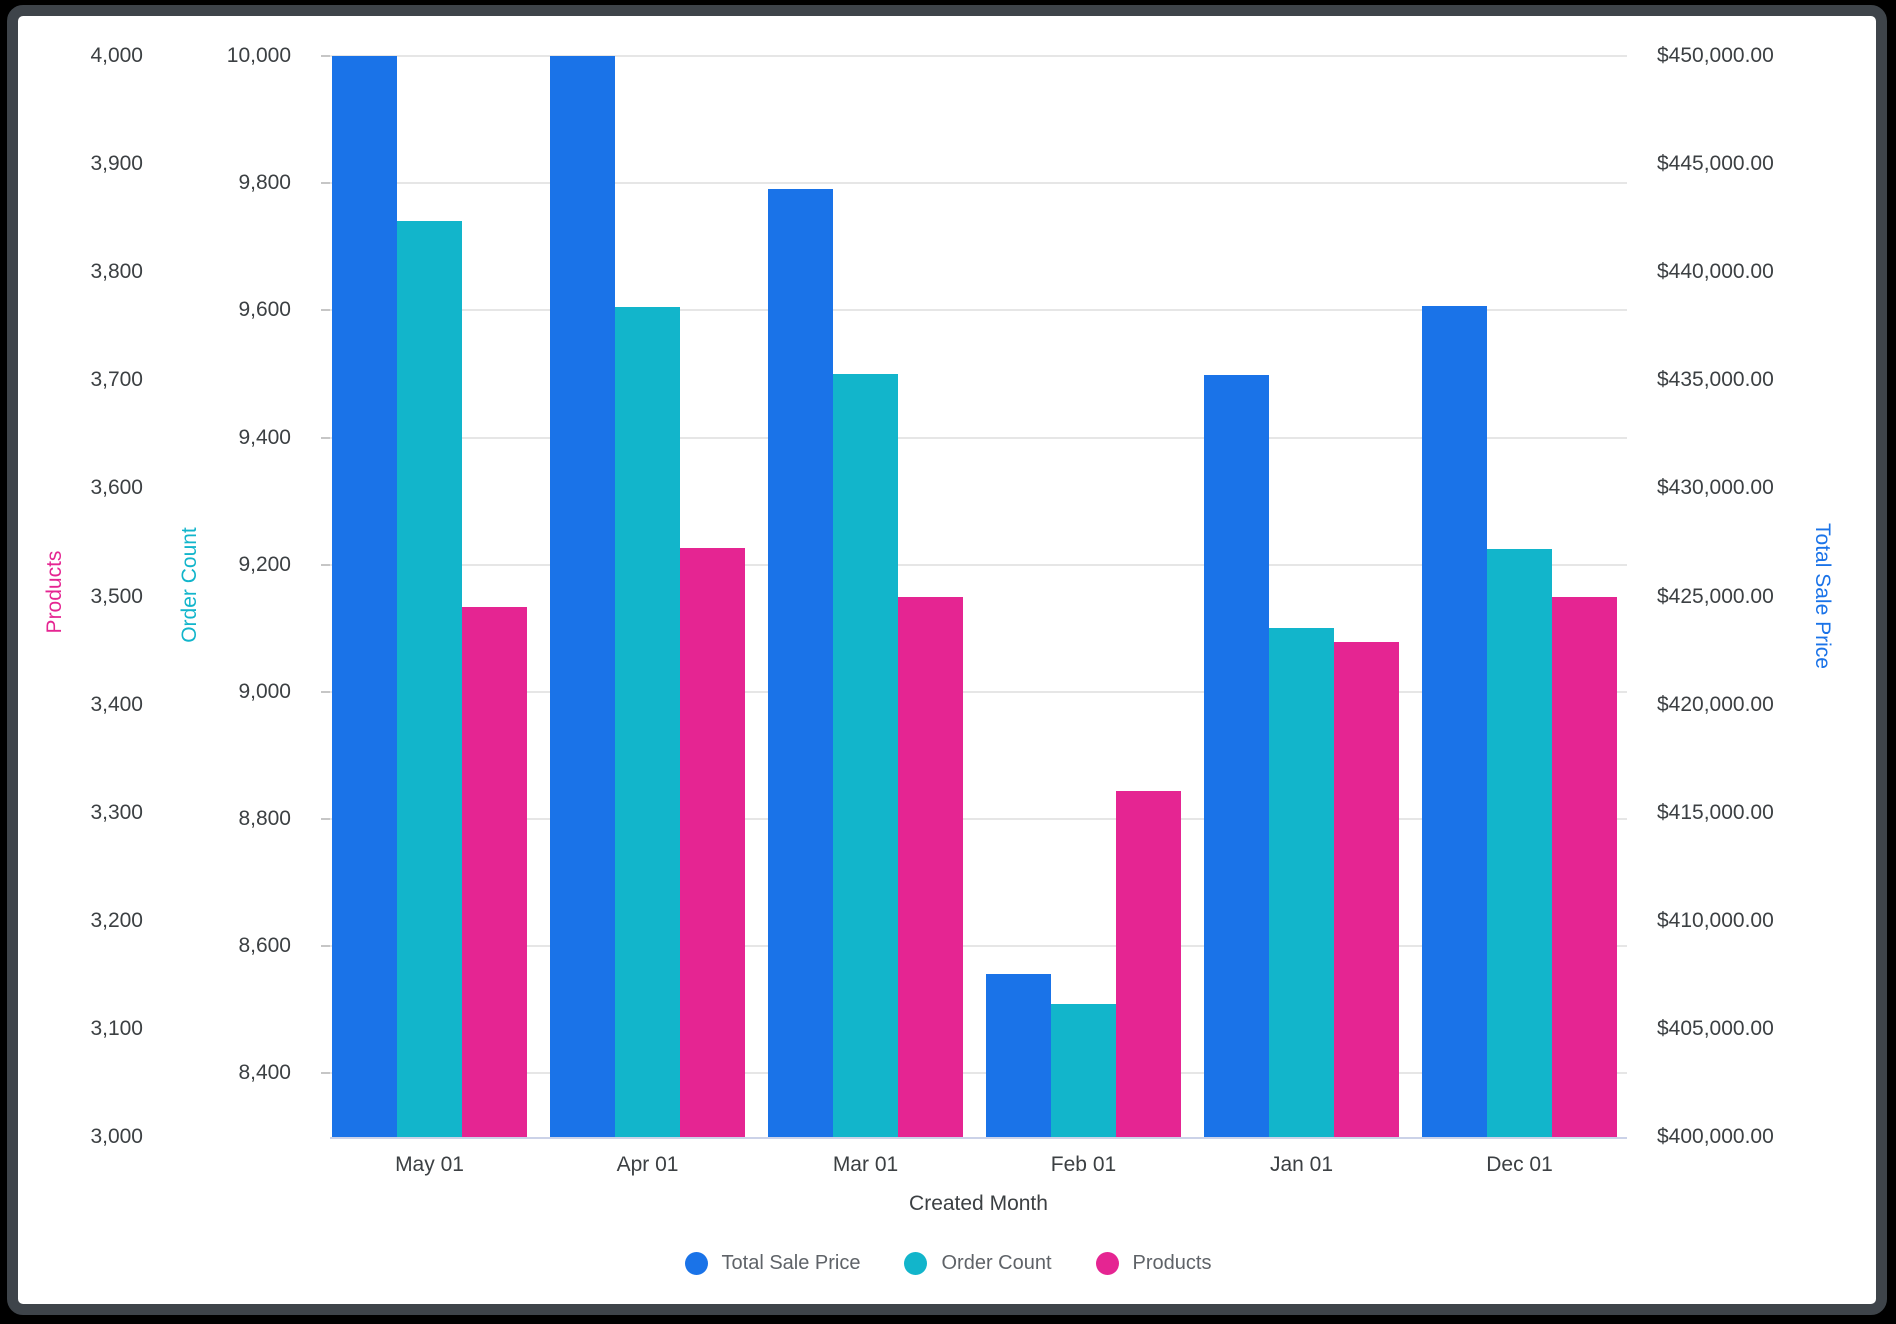 This screenshot has height=1324, width=1896. Describe the element at coordinates (1083, 1164) in the screenshot. I see `x-tick-label: Feb 01` at that location.